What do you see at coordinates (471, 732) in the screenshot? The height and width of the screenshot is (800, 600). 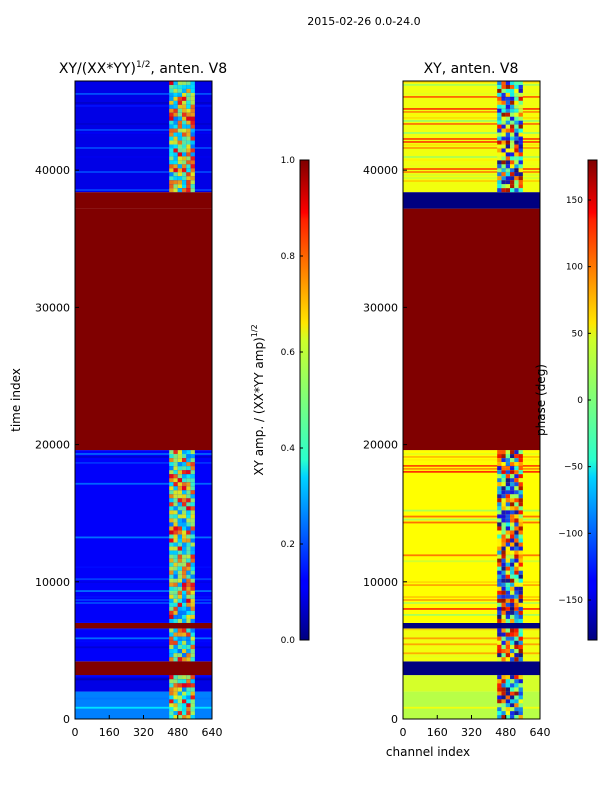 I see `phase-x-tick-label: 320` at bounding box center [471, 732].